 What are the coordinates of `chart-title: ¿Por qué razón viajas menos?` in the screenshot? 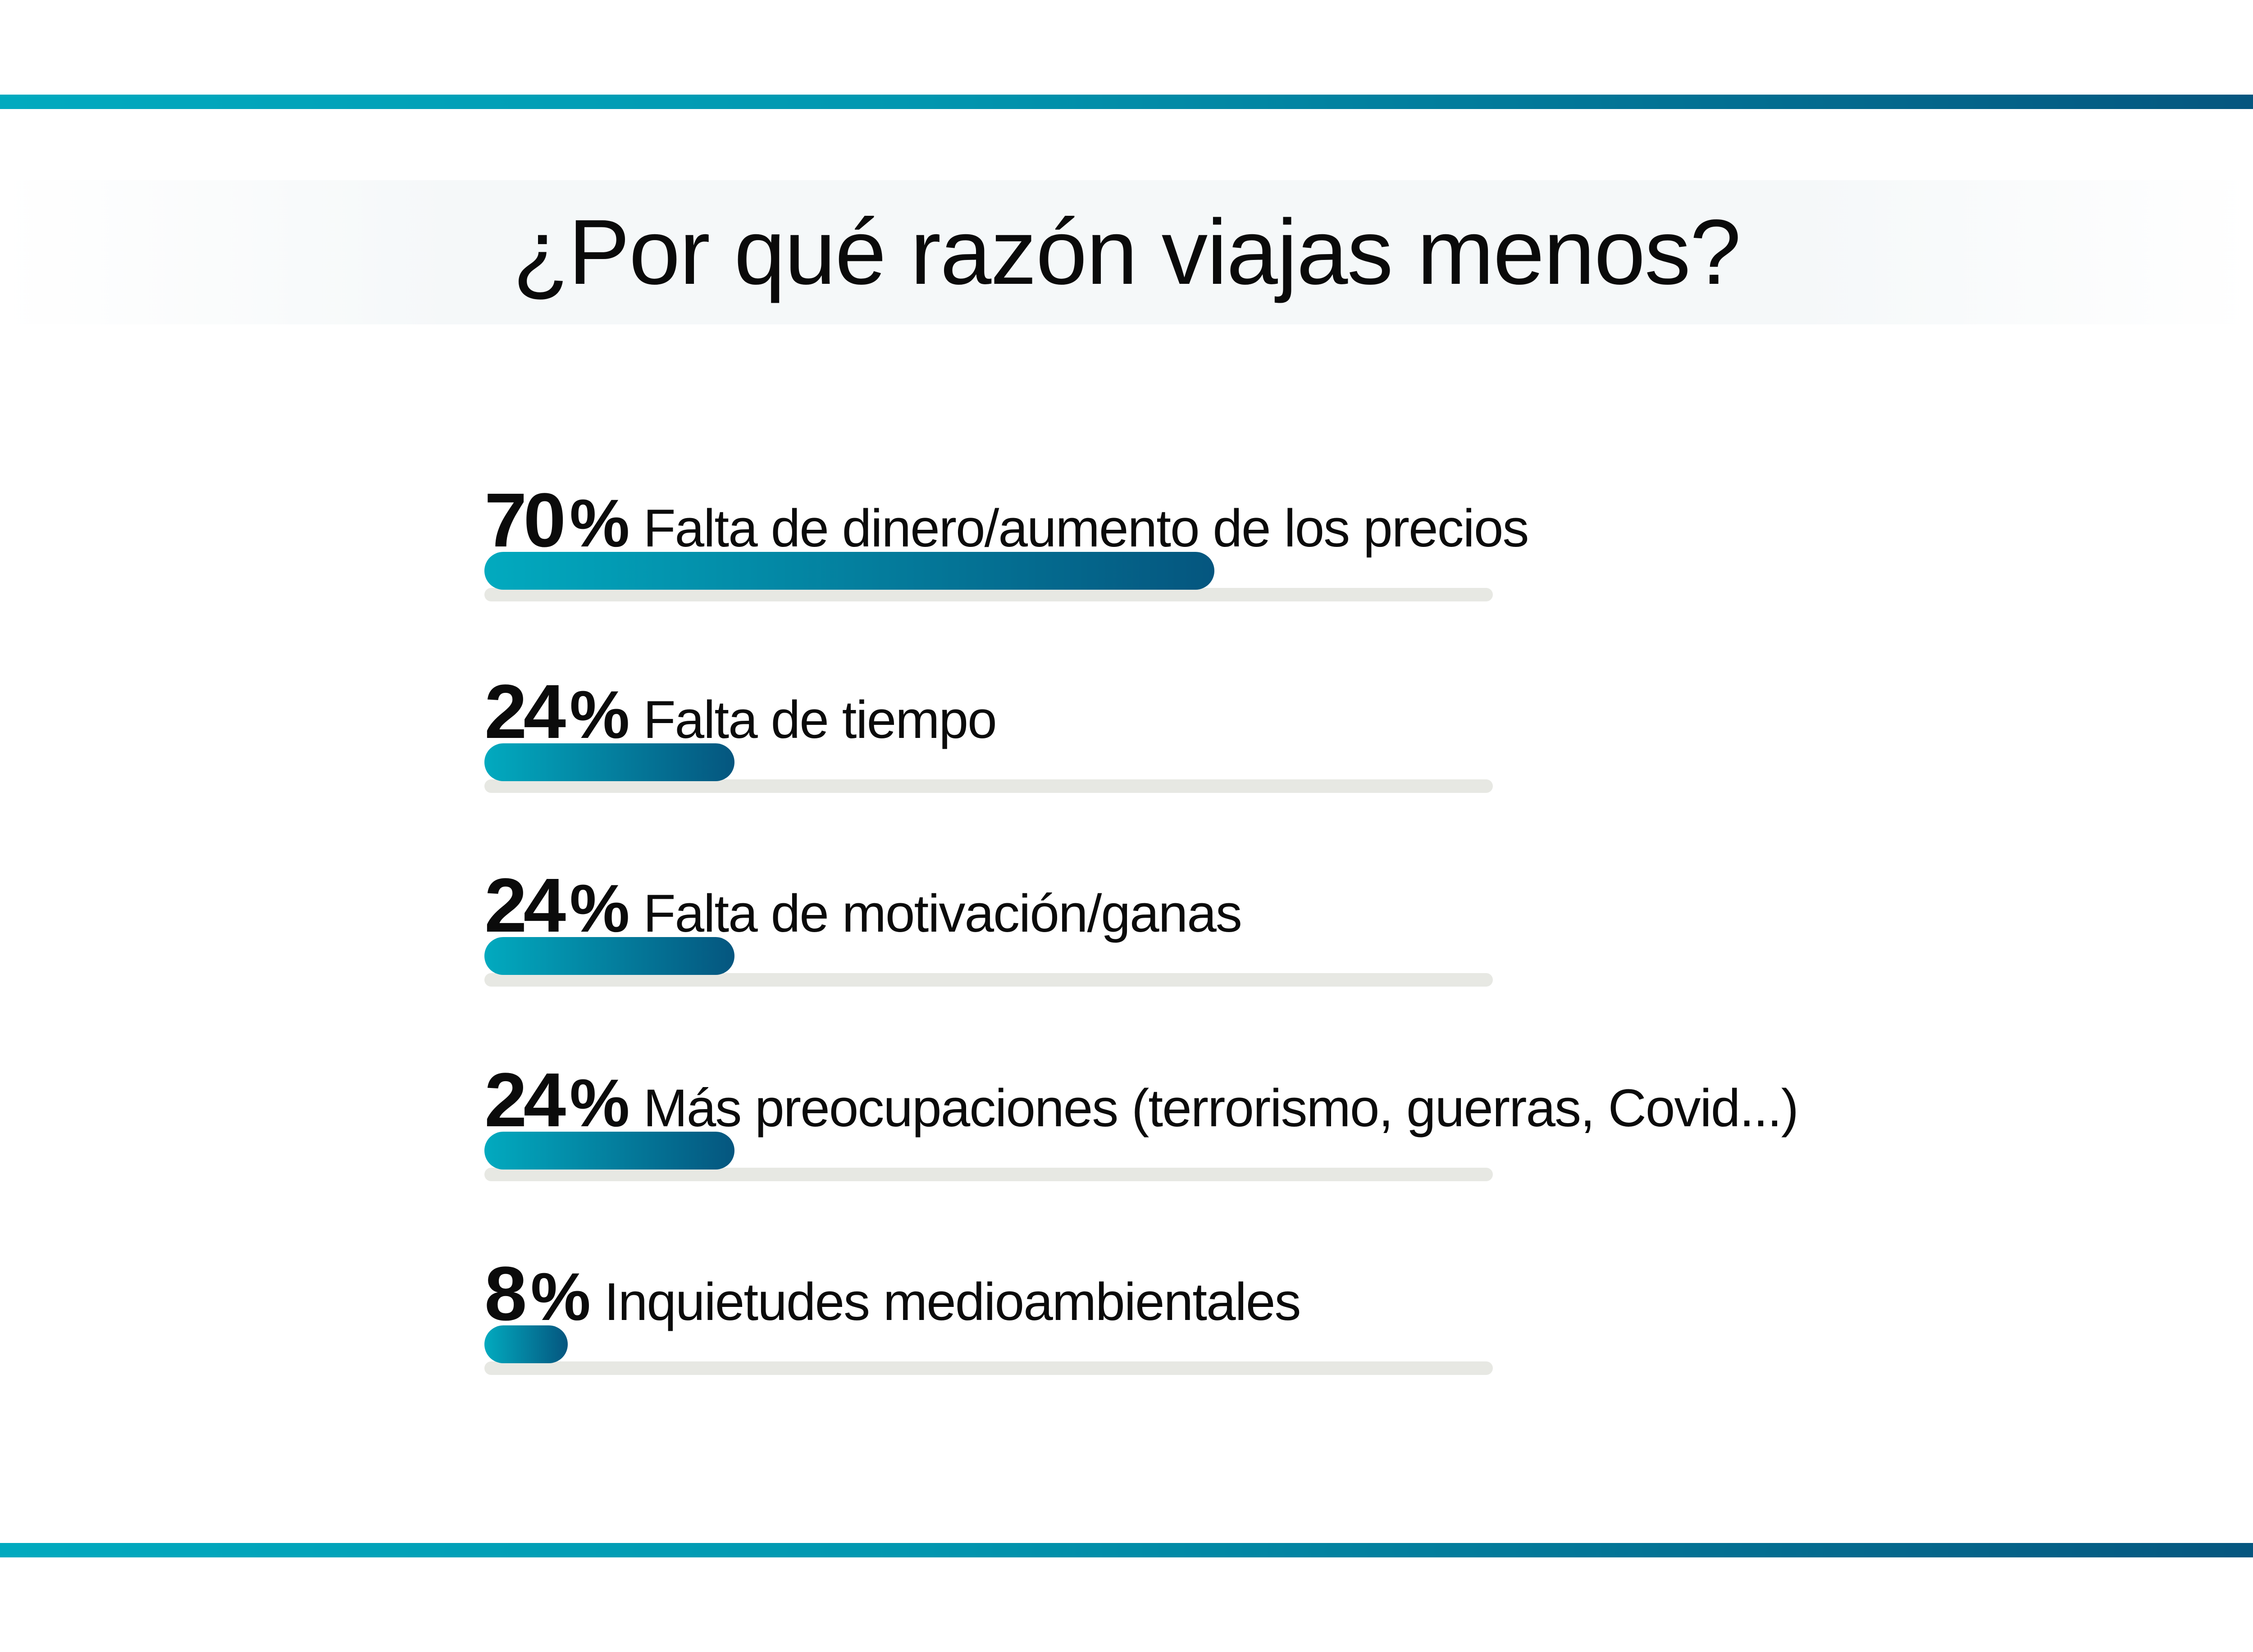 It's located at (1126, 252).